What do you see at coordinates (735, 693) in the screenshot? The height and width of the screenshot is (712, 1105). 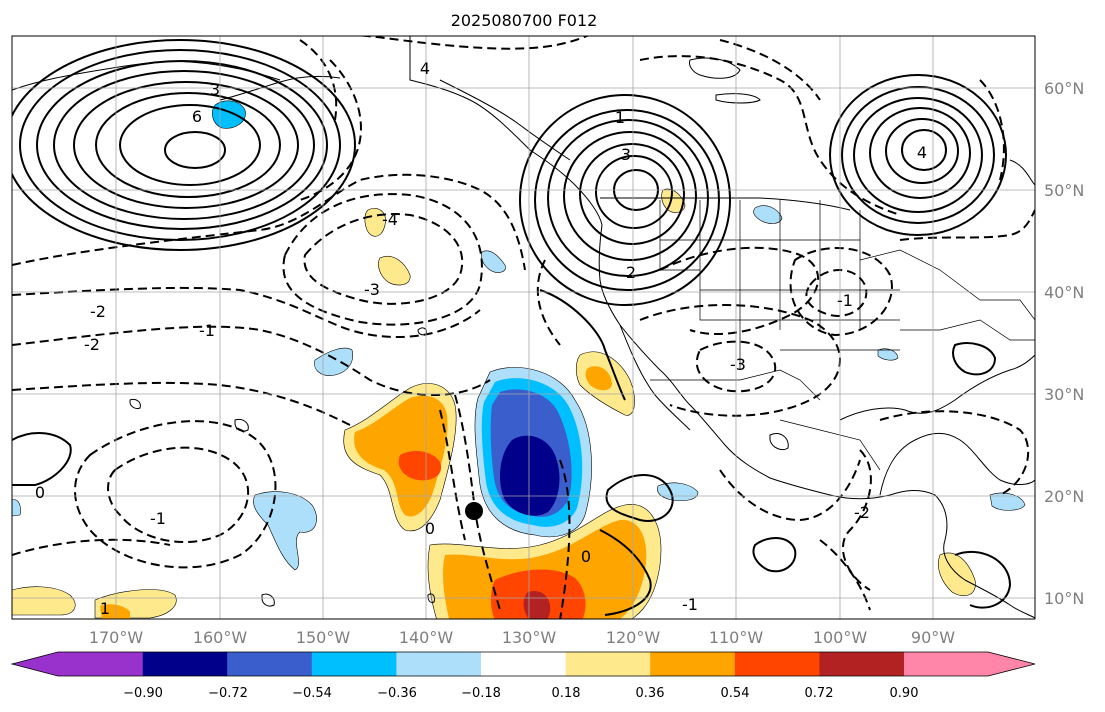 I see `colorbar-tick-label: 0.54` at bounding box center [735, 693].